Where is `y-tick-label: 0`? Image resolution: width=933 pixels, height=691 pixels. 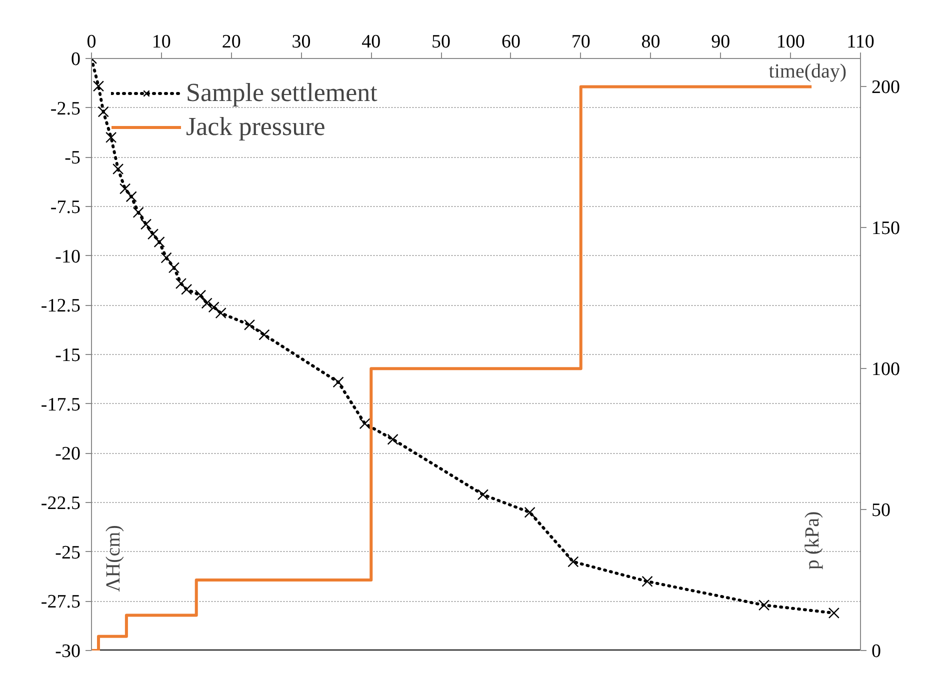
y-tick-label: 0 is located at coordinates (75, 59).